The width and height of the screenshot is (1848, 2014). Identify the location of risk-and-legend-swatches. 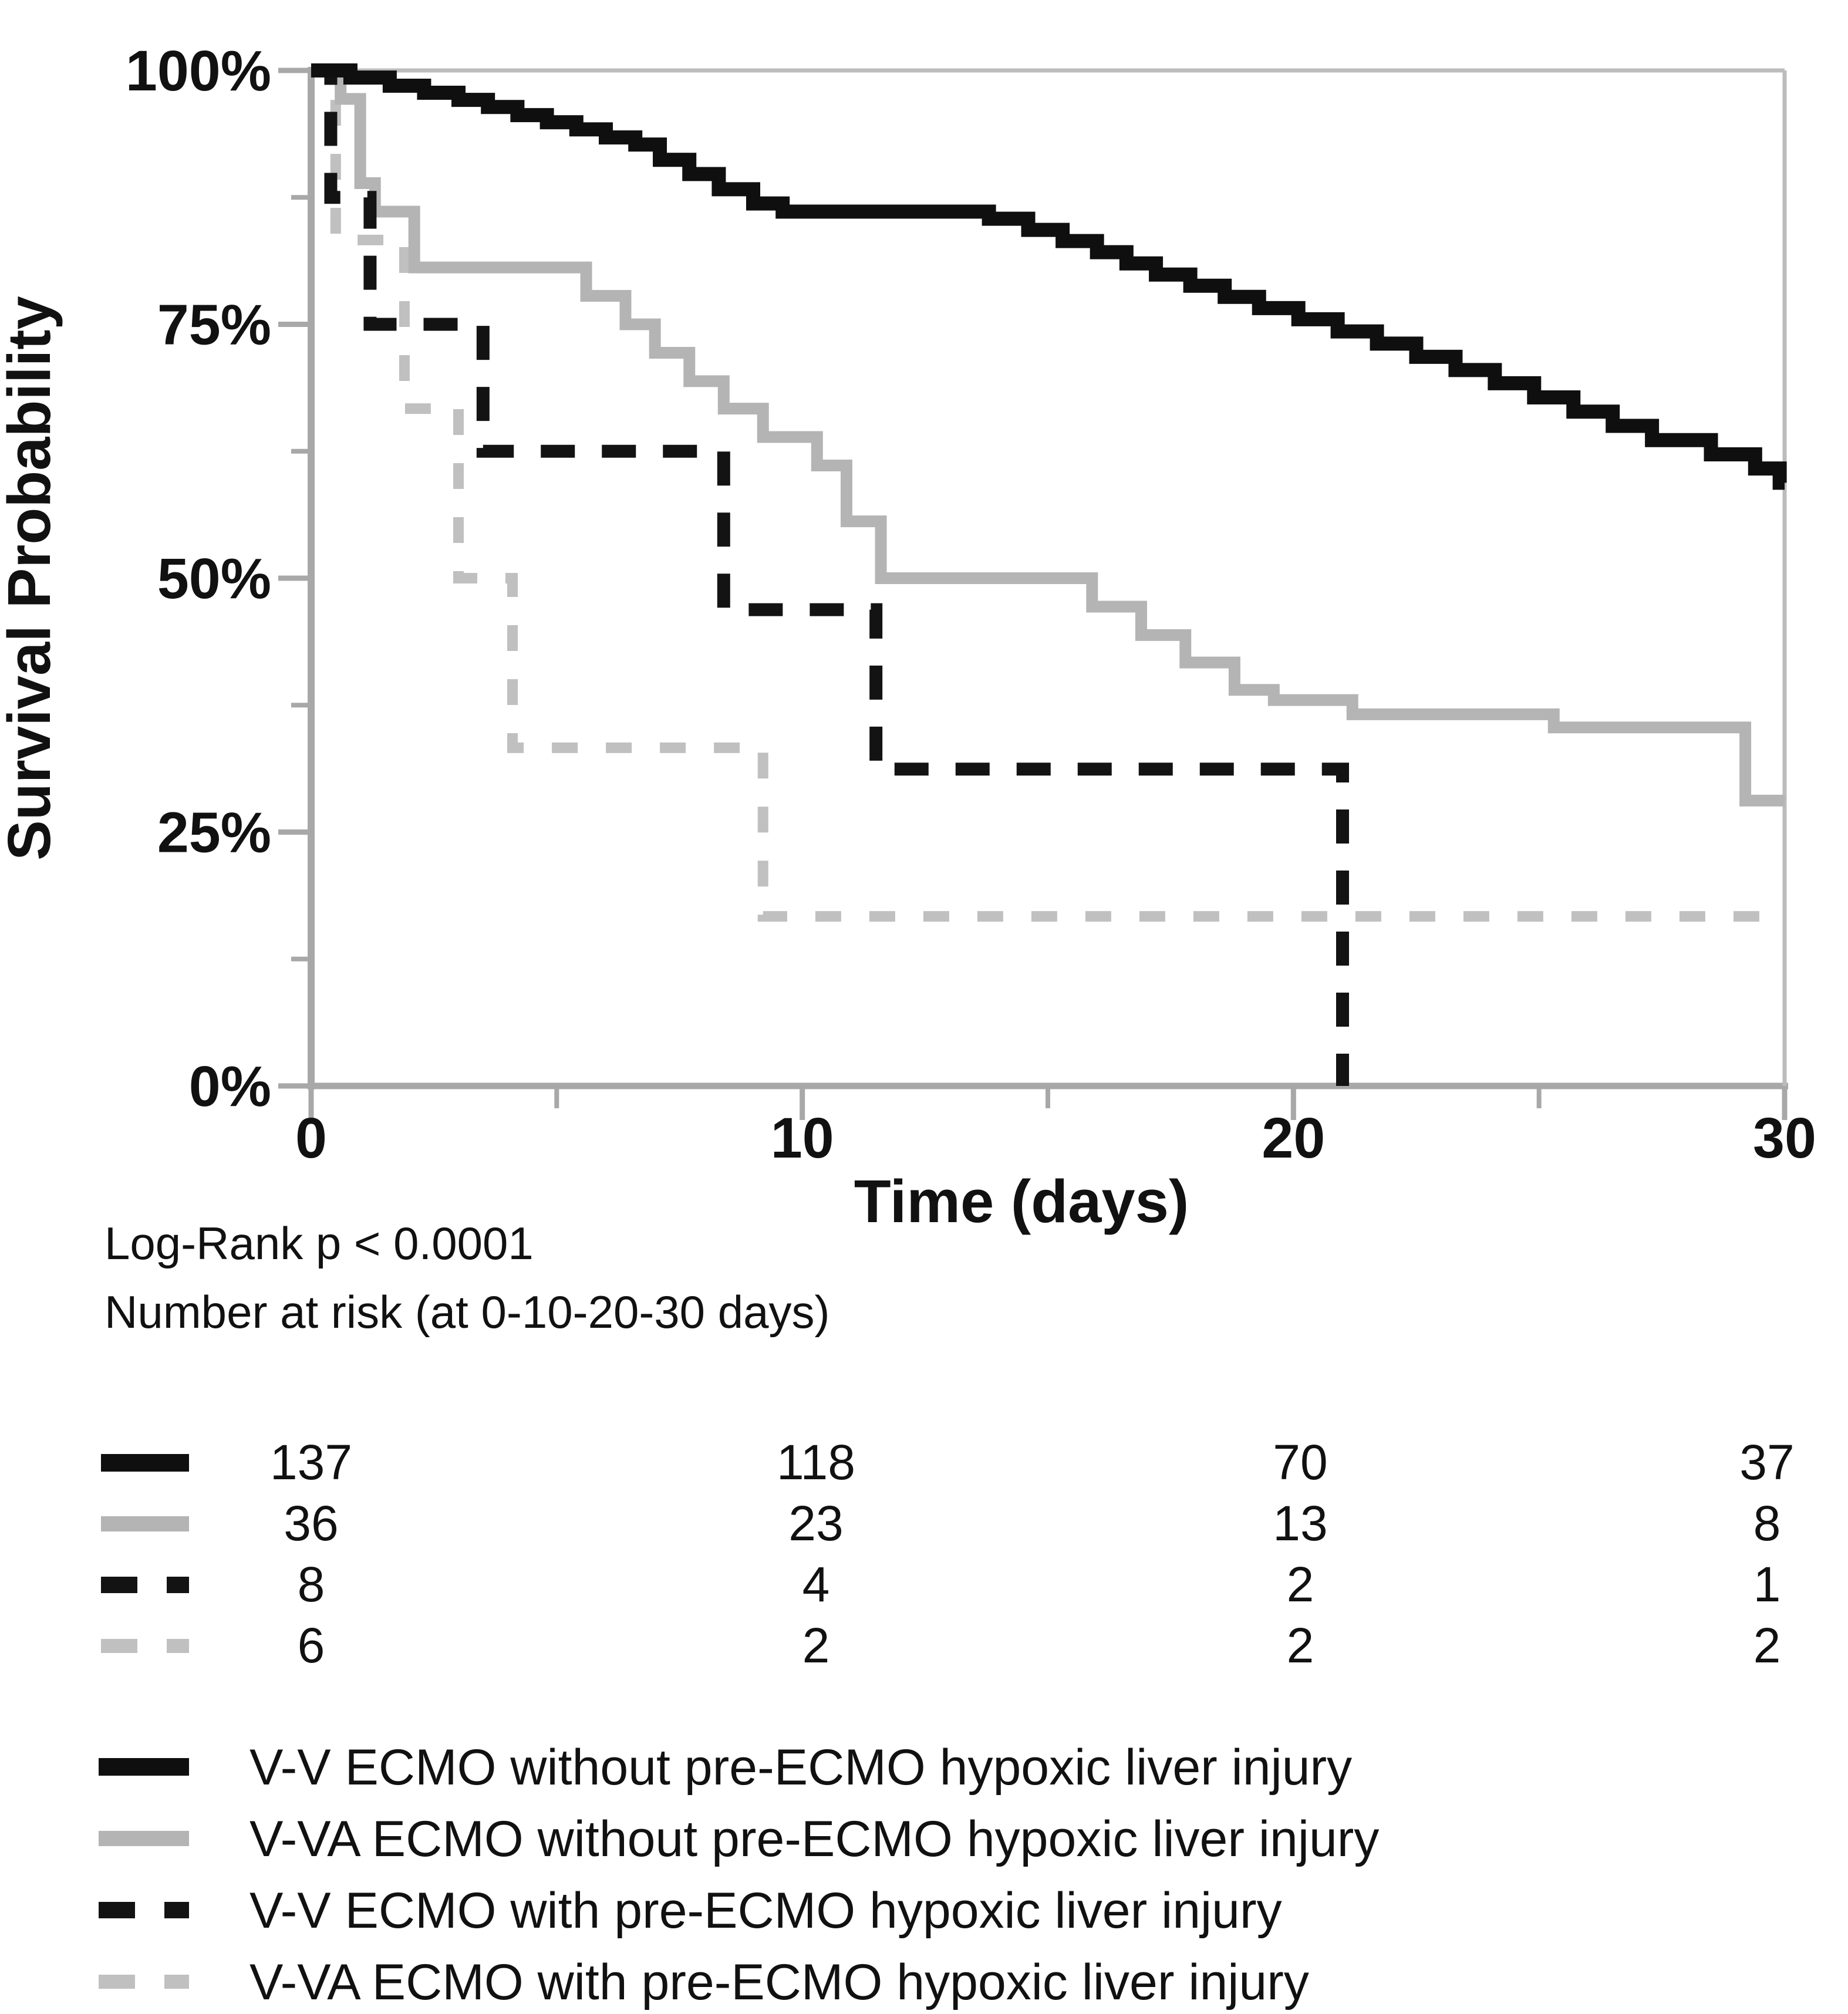
(144, 1721).